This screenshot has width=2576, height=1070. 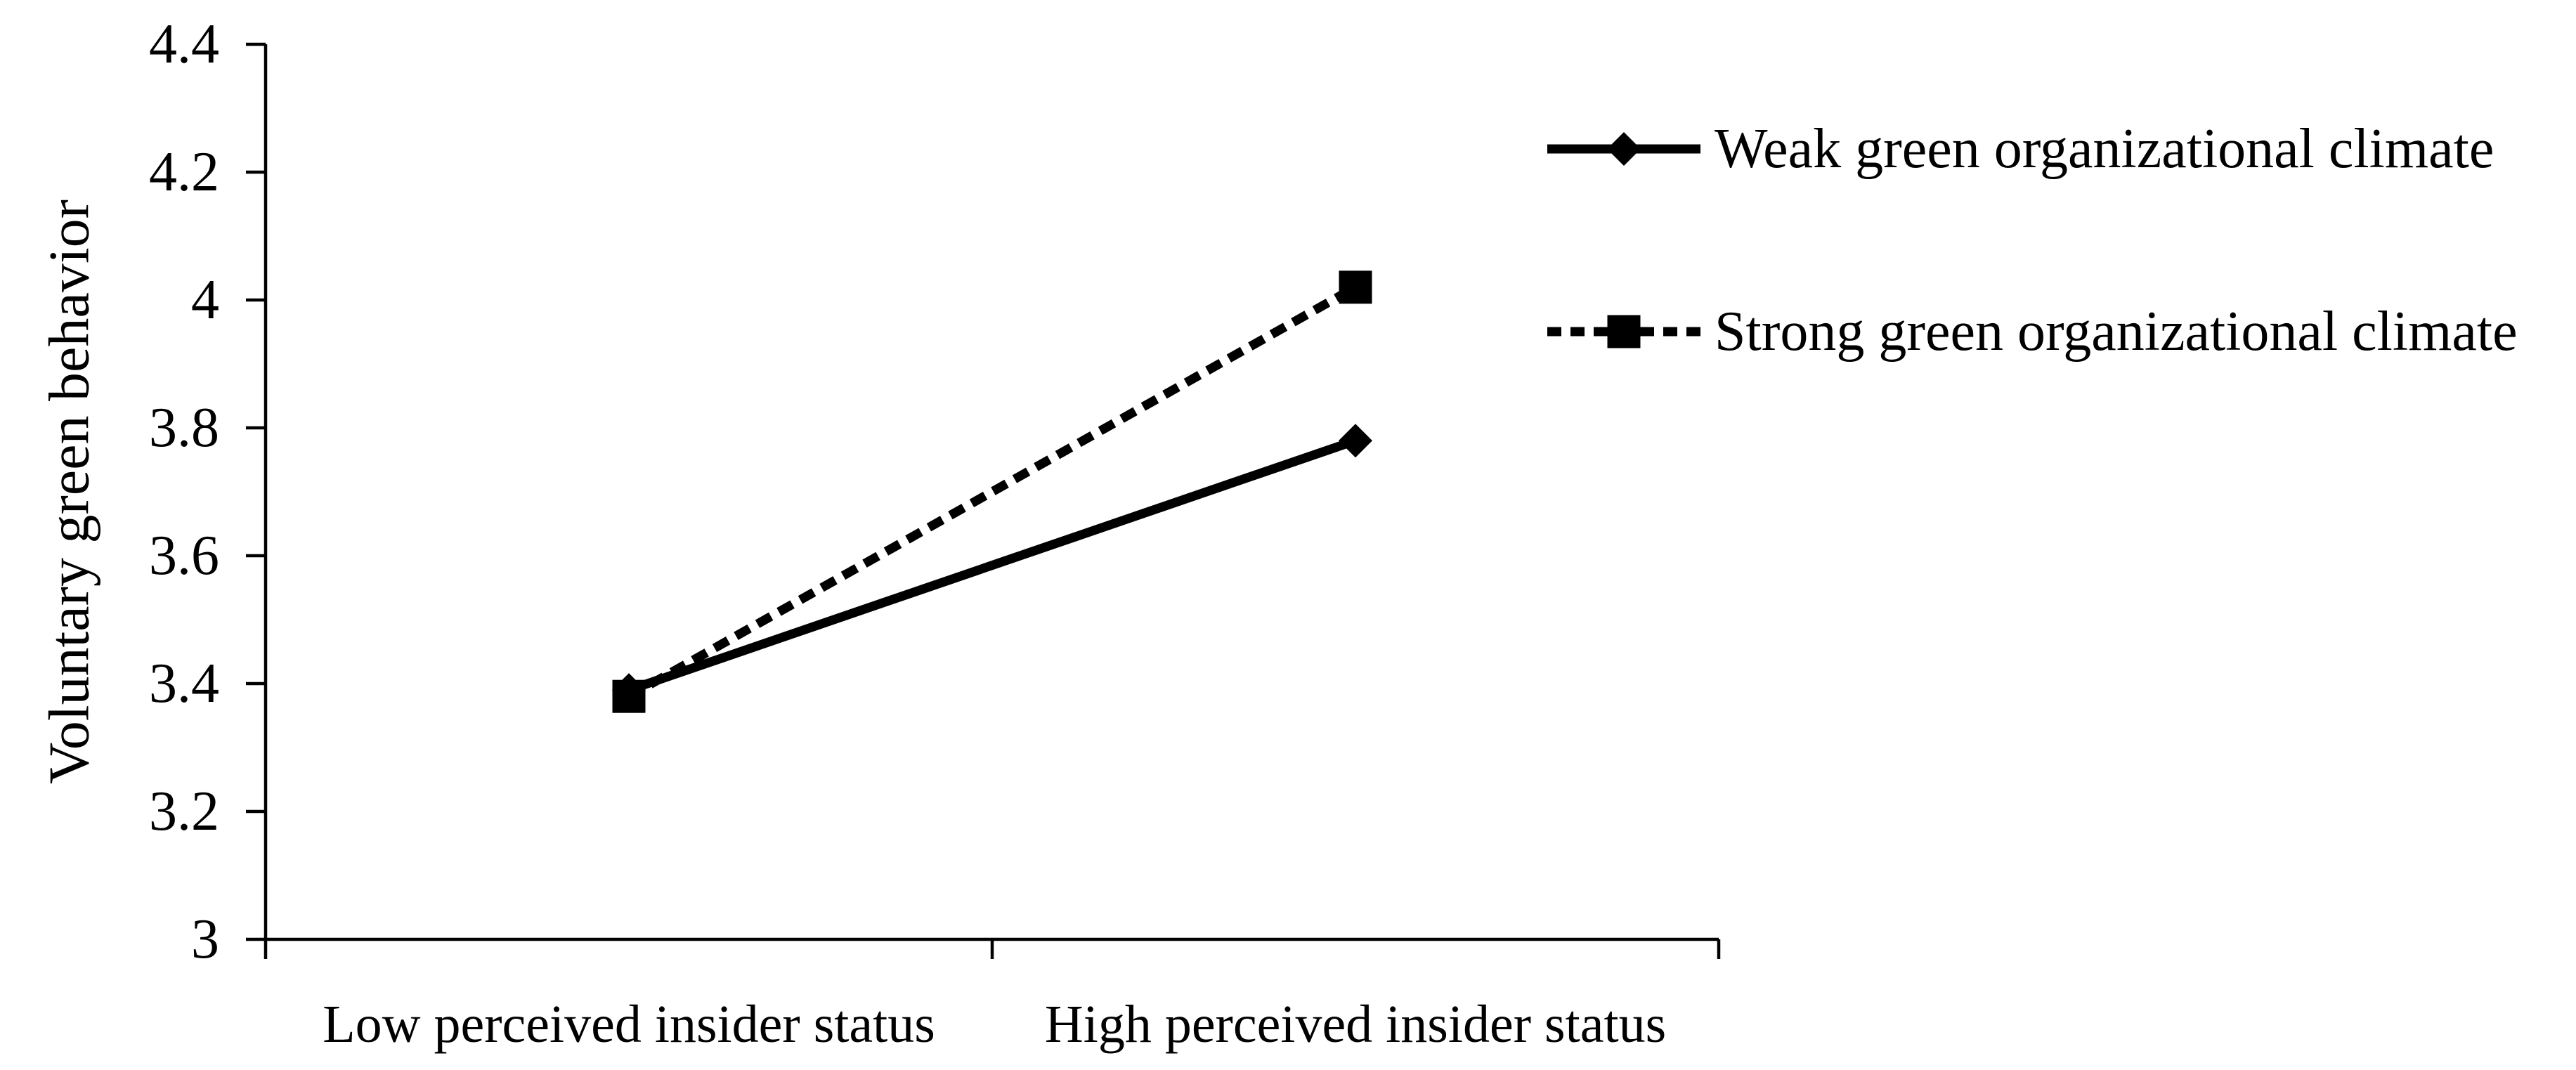 I want to click on legend-marker-diamond, so click(x=1624, y=149).